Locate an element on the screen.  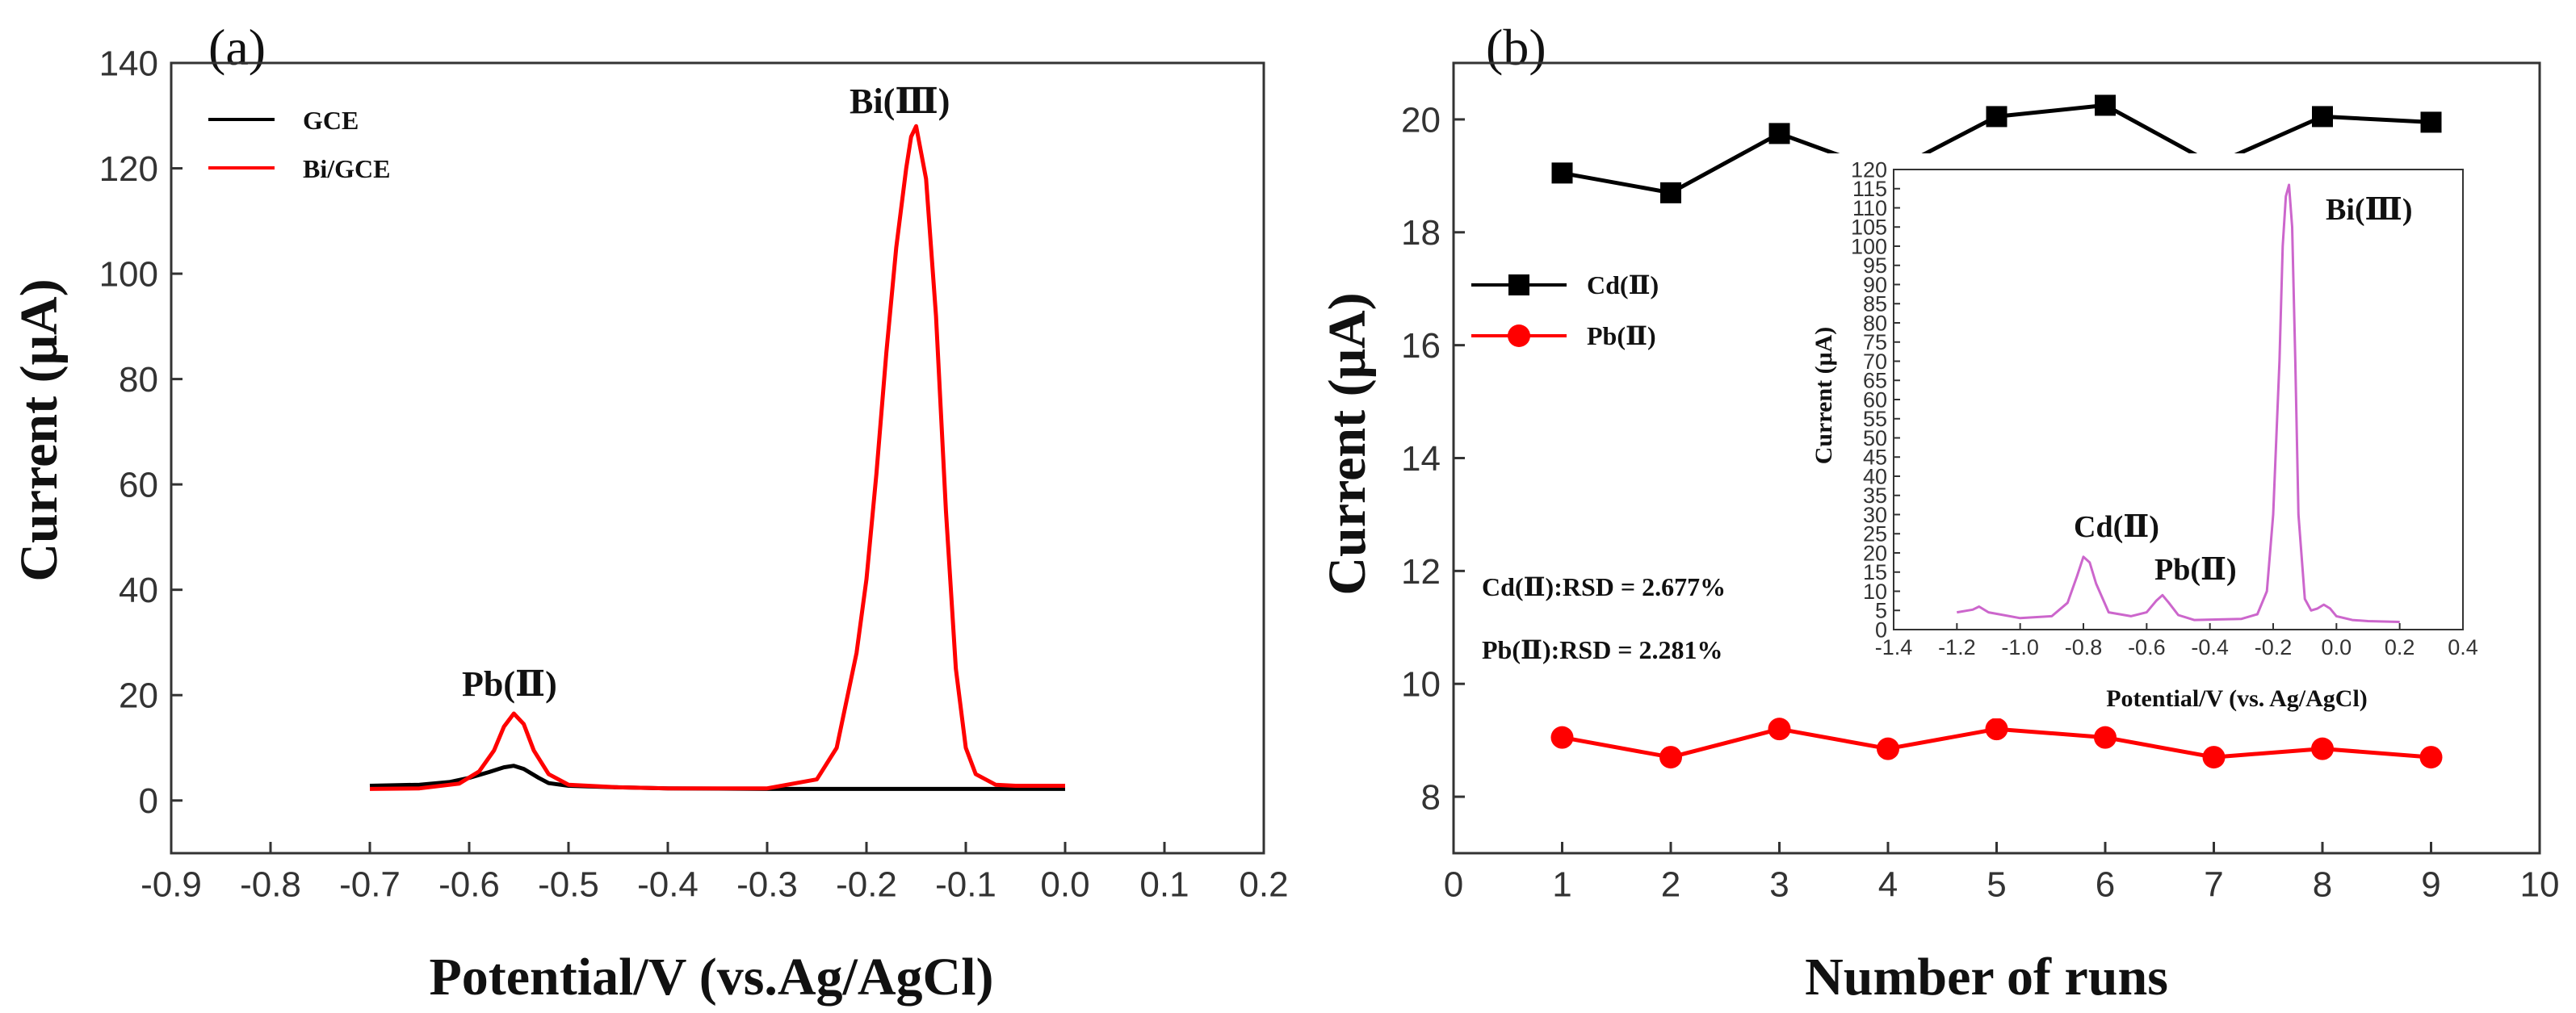
inset-ytick-label: 25 is located at coordinates (1875, 534).